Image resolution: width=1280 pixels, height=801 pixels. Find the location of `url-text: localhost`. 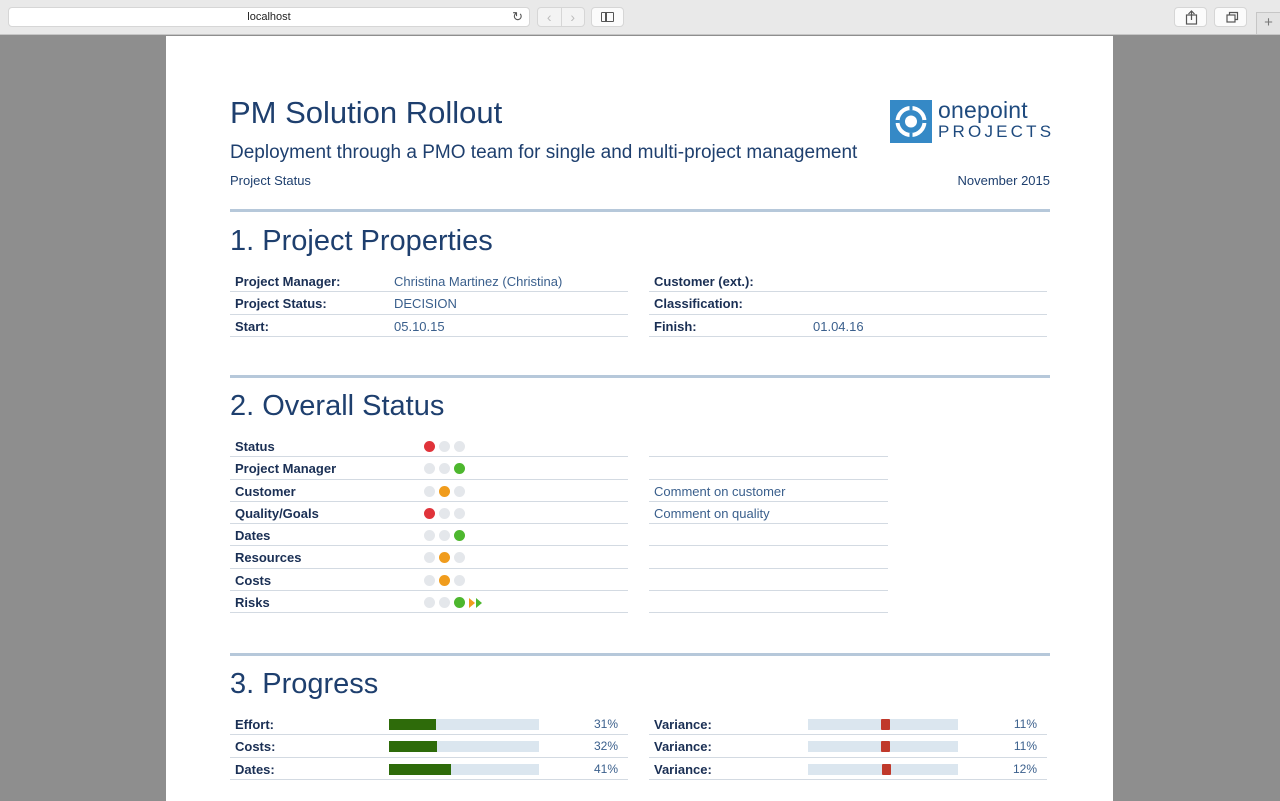

url-text: localhost is located at coordinates (269, 17).